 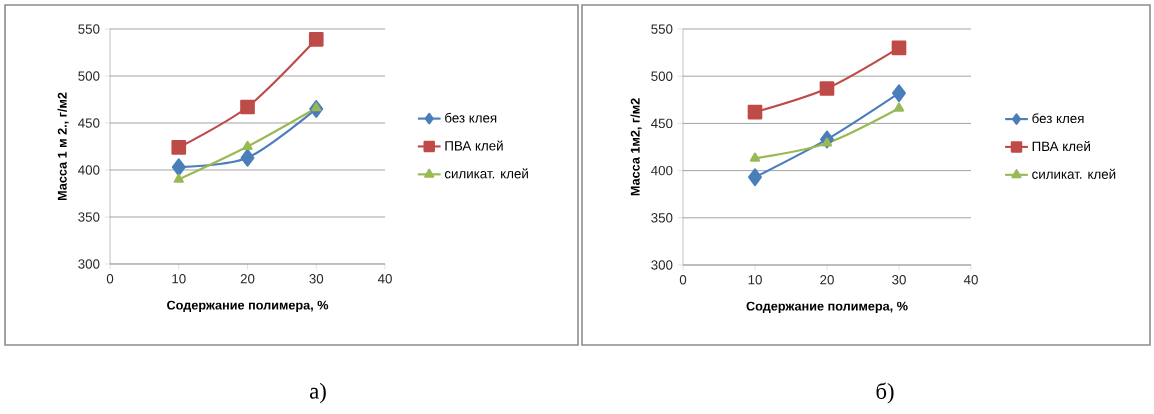 I want to click on y-axis-title: Масса 1 м 2., г/м2, so click(x=63, y=146).